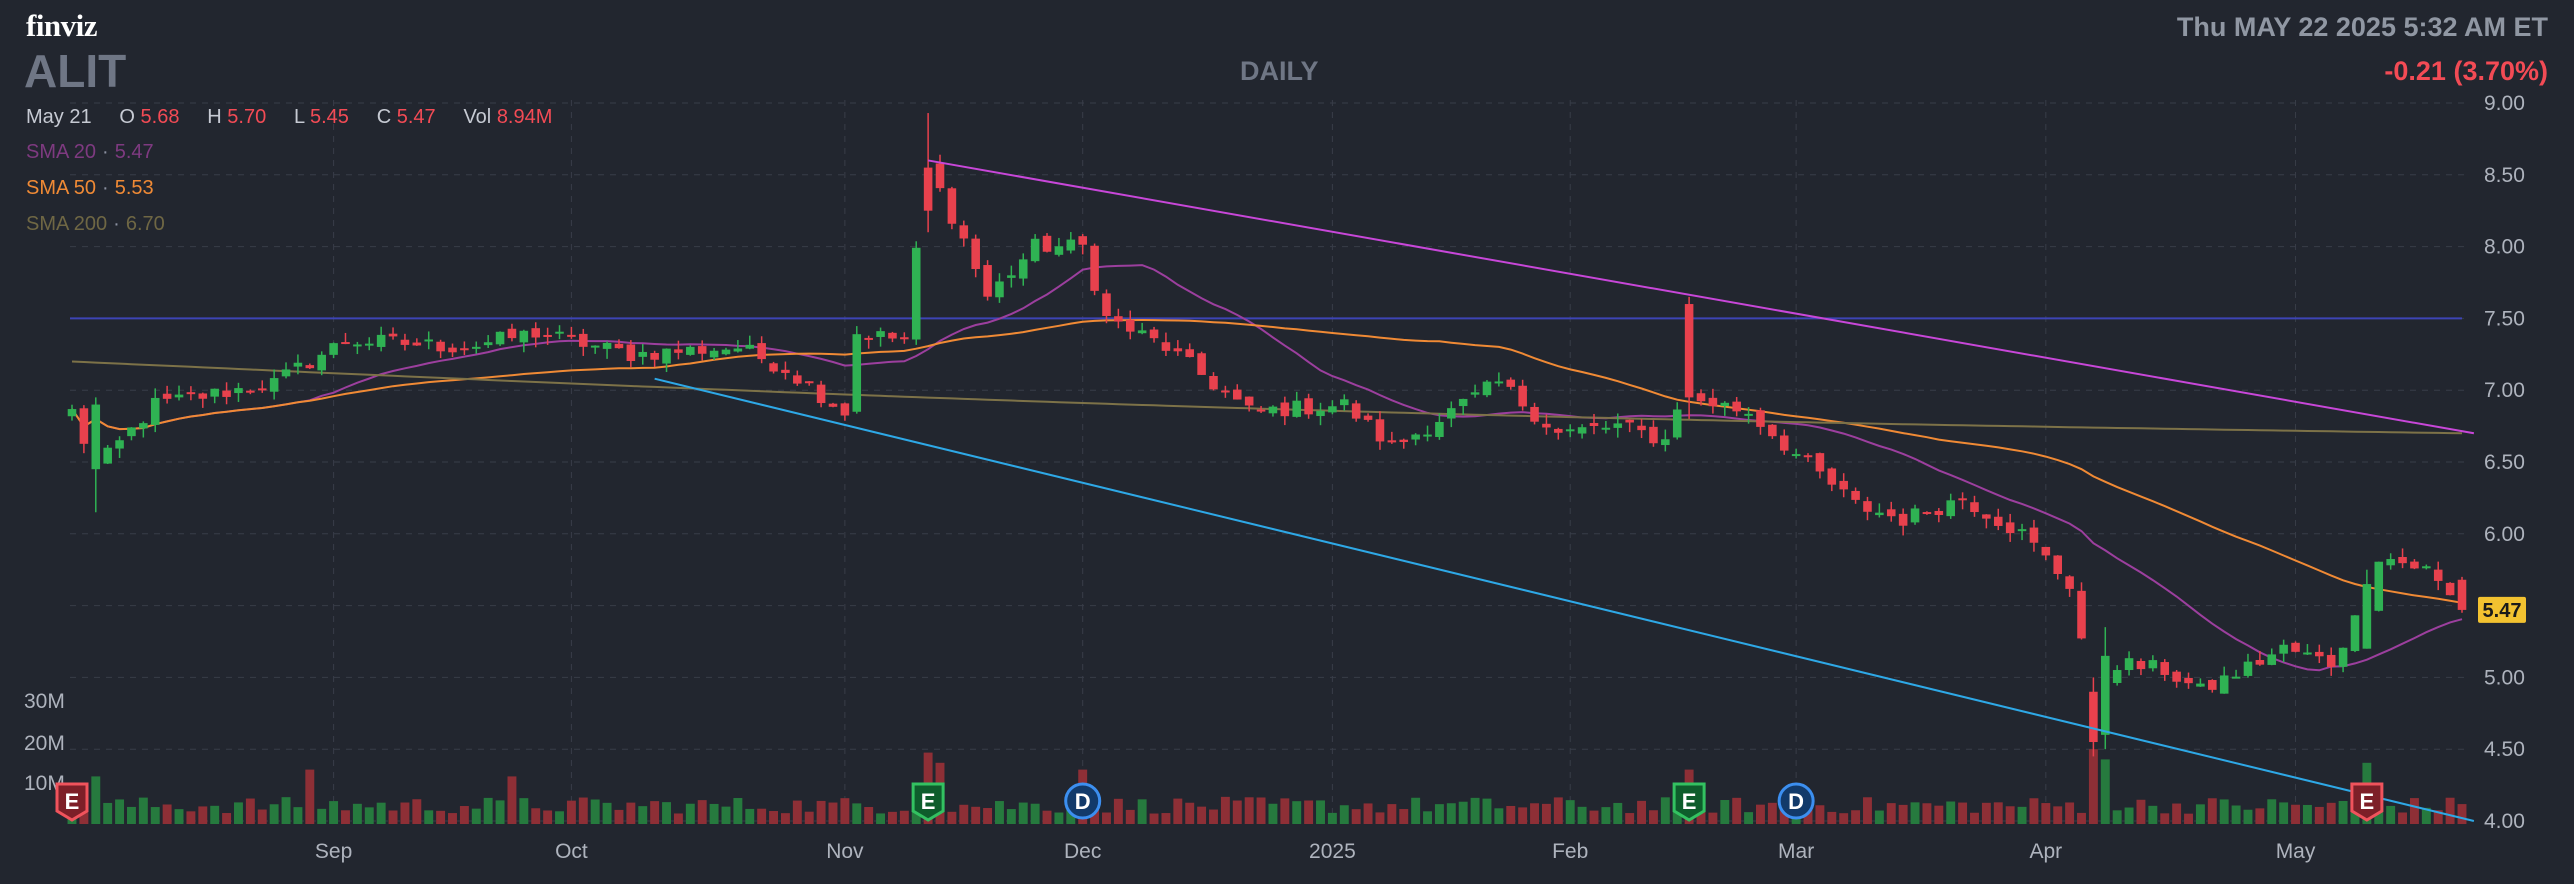 This screenshot has width=2574, height=884. What do you see at coordinates (2466, 71) in the screenshot?
I see `price-change: -0.21 (3.70%)` at bounding box center [2466, 71].